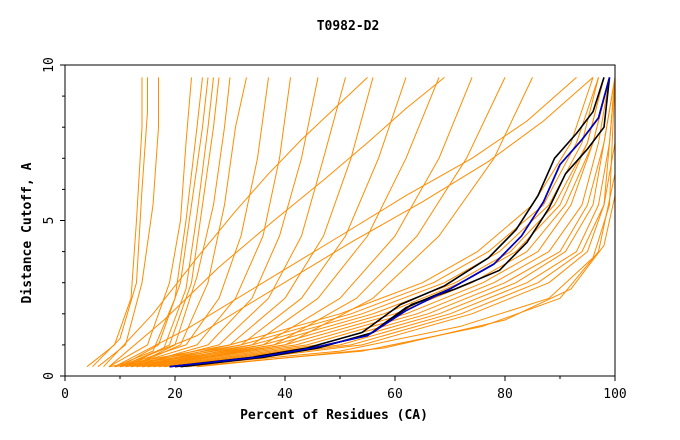 The height and width of the screenshot is (440, 680). What do you see at coordinates (334, 415) in the screenshot?
I see `x-axis-label: Percent of Residues (CA)` at bounding box center [334, 415].